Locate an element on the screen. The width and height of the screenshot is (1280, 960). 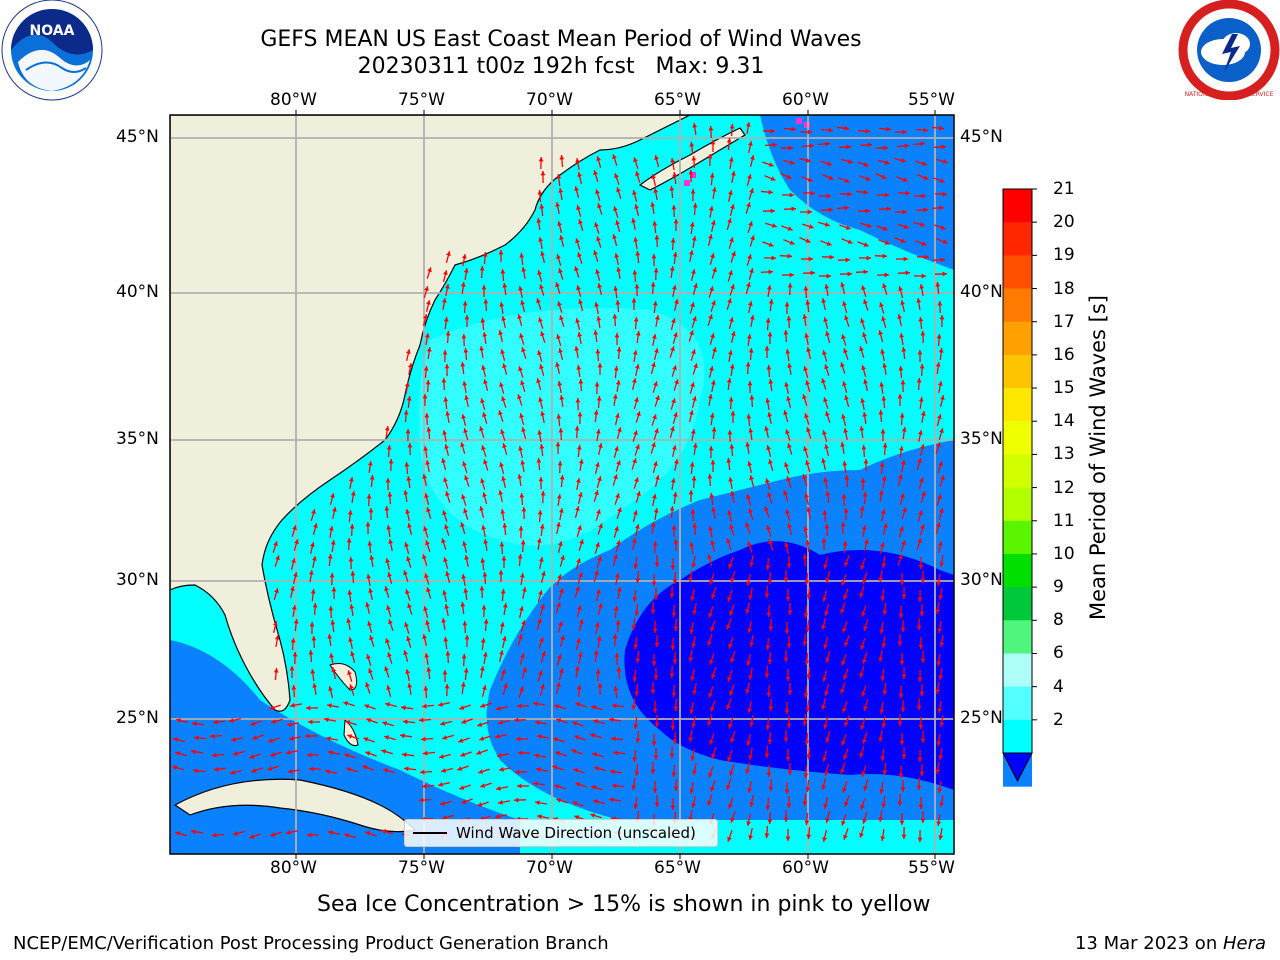
sea-ice-pixel is located at coordinates (799, 121).